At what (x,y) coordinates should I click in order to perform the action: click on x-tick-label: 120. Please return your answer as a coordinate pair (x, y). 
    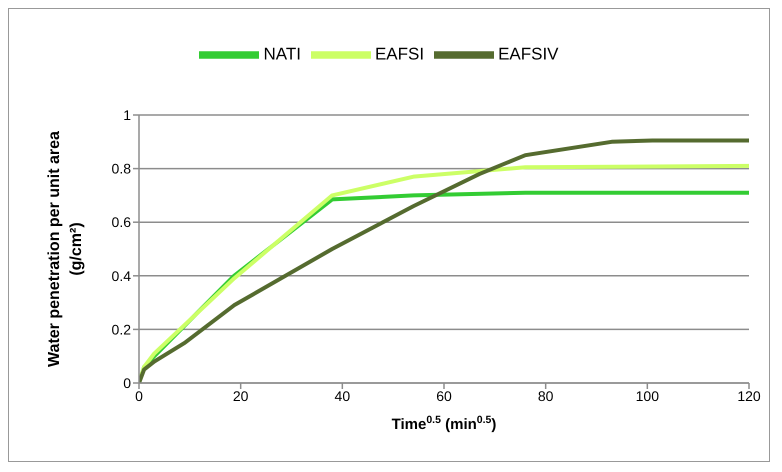
    Looking at the image, I should click on (749, 396).